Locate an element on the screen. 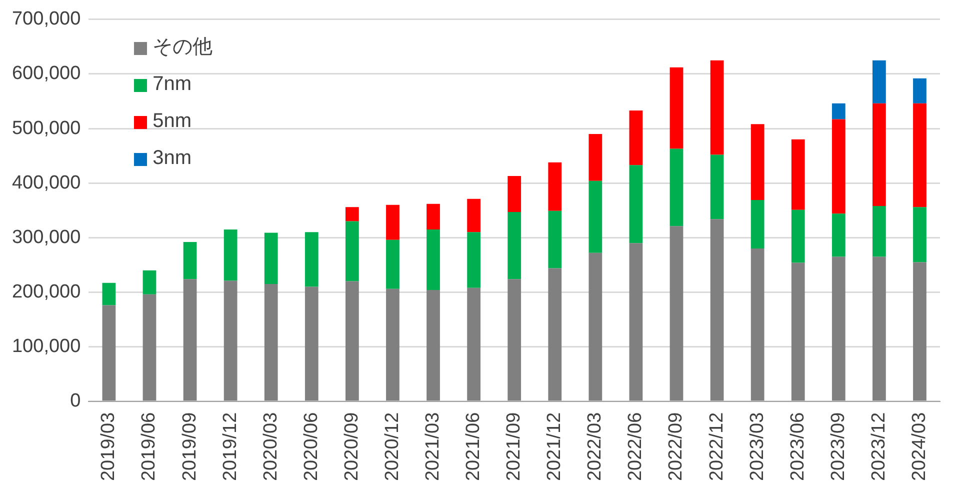  x-tick-label: 2020/09 is located at coordinates (351, 447).